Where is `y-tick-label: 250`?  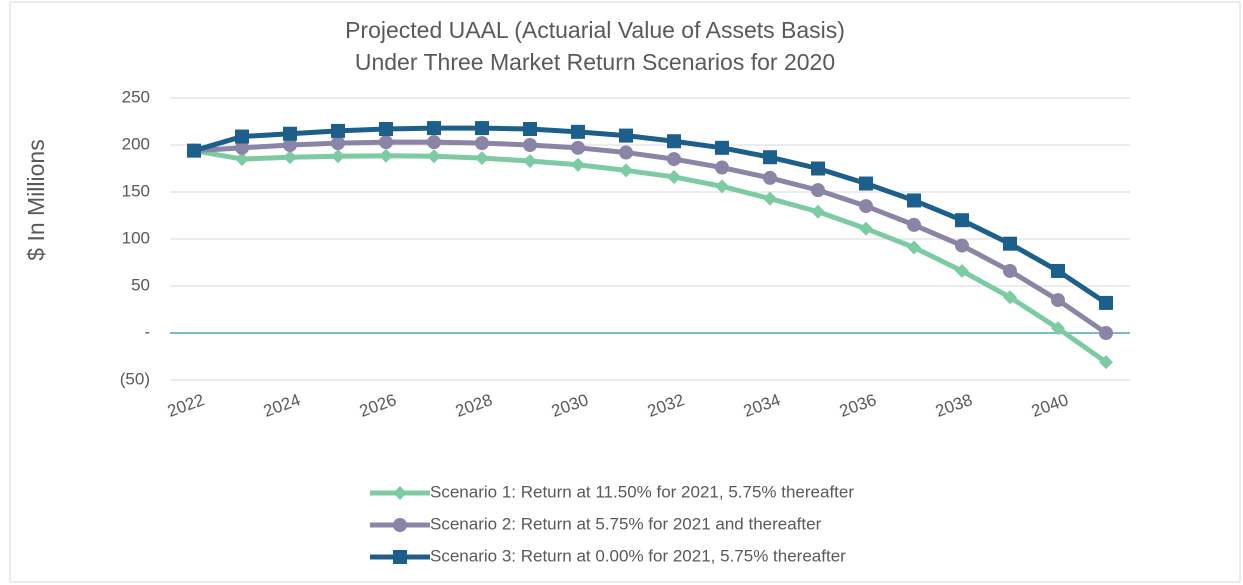
y-tick-label: 250 is located at coordinates (136, 96).